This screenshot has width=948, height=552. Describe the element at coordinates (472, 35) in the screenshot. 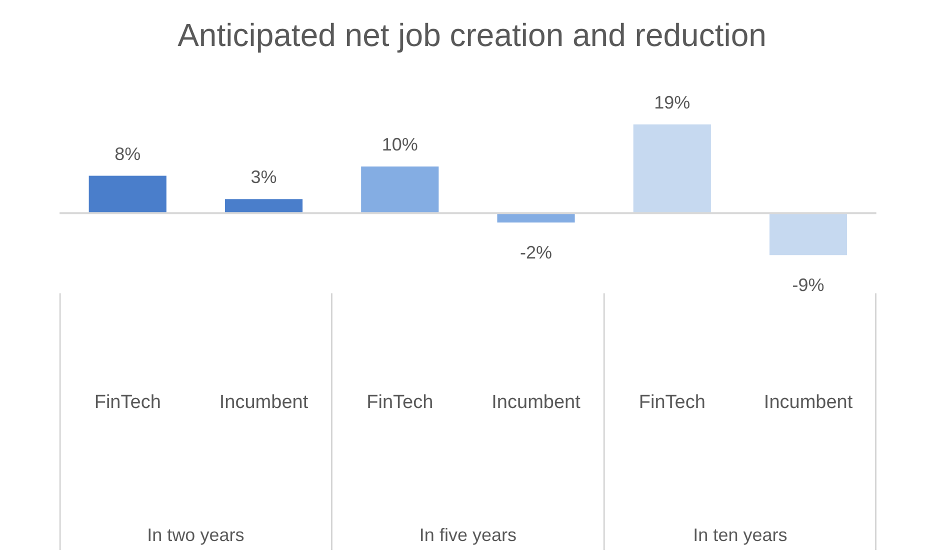

I see `chart-title: Anticipated net job creation and reduction` at that location.